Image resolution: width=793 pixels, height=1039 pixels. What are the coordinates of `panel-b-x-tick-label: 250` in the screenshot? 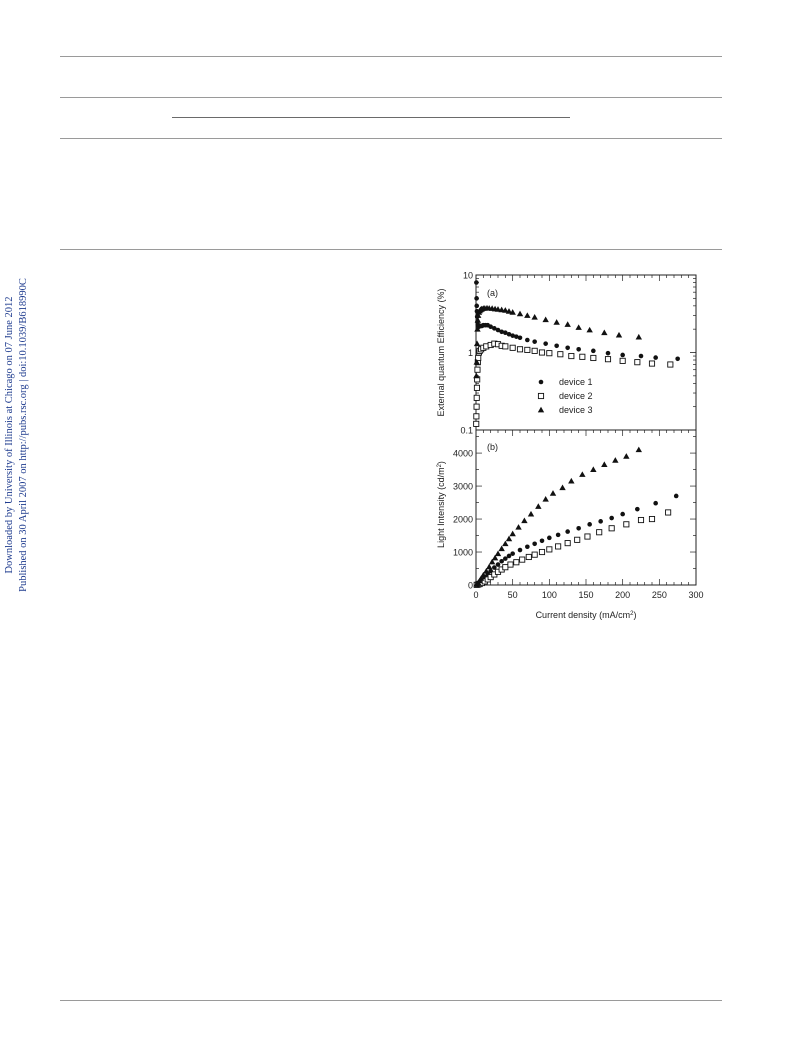 It's located at (659, 595).